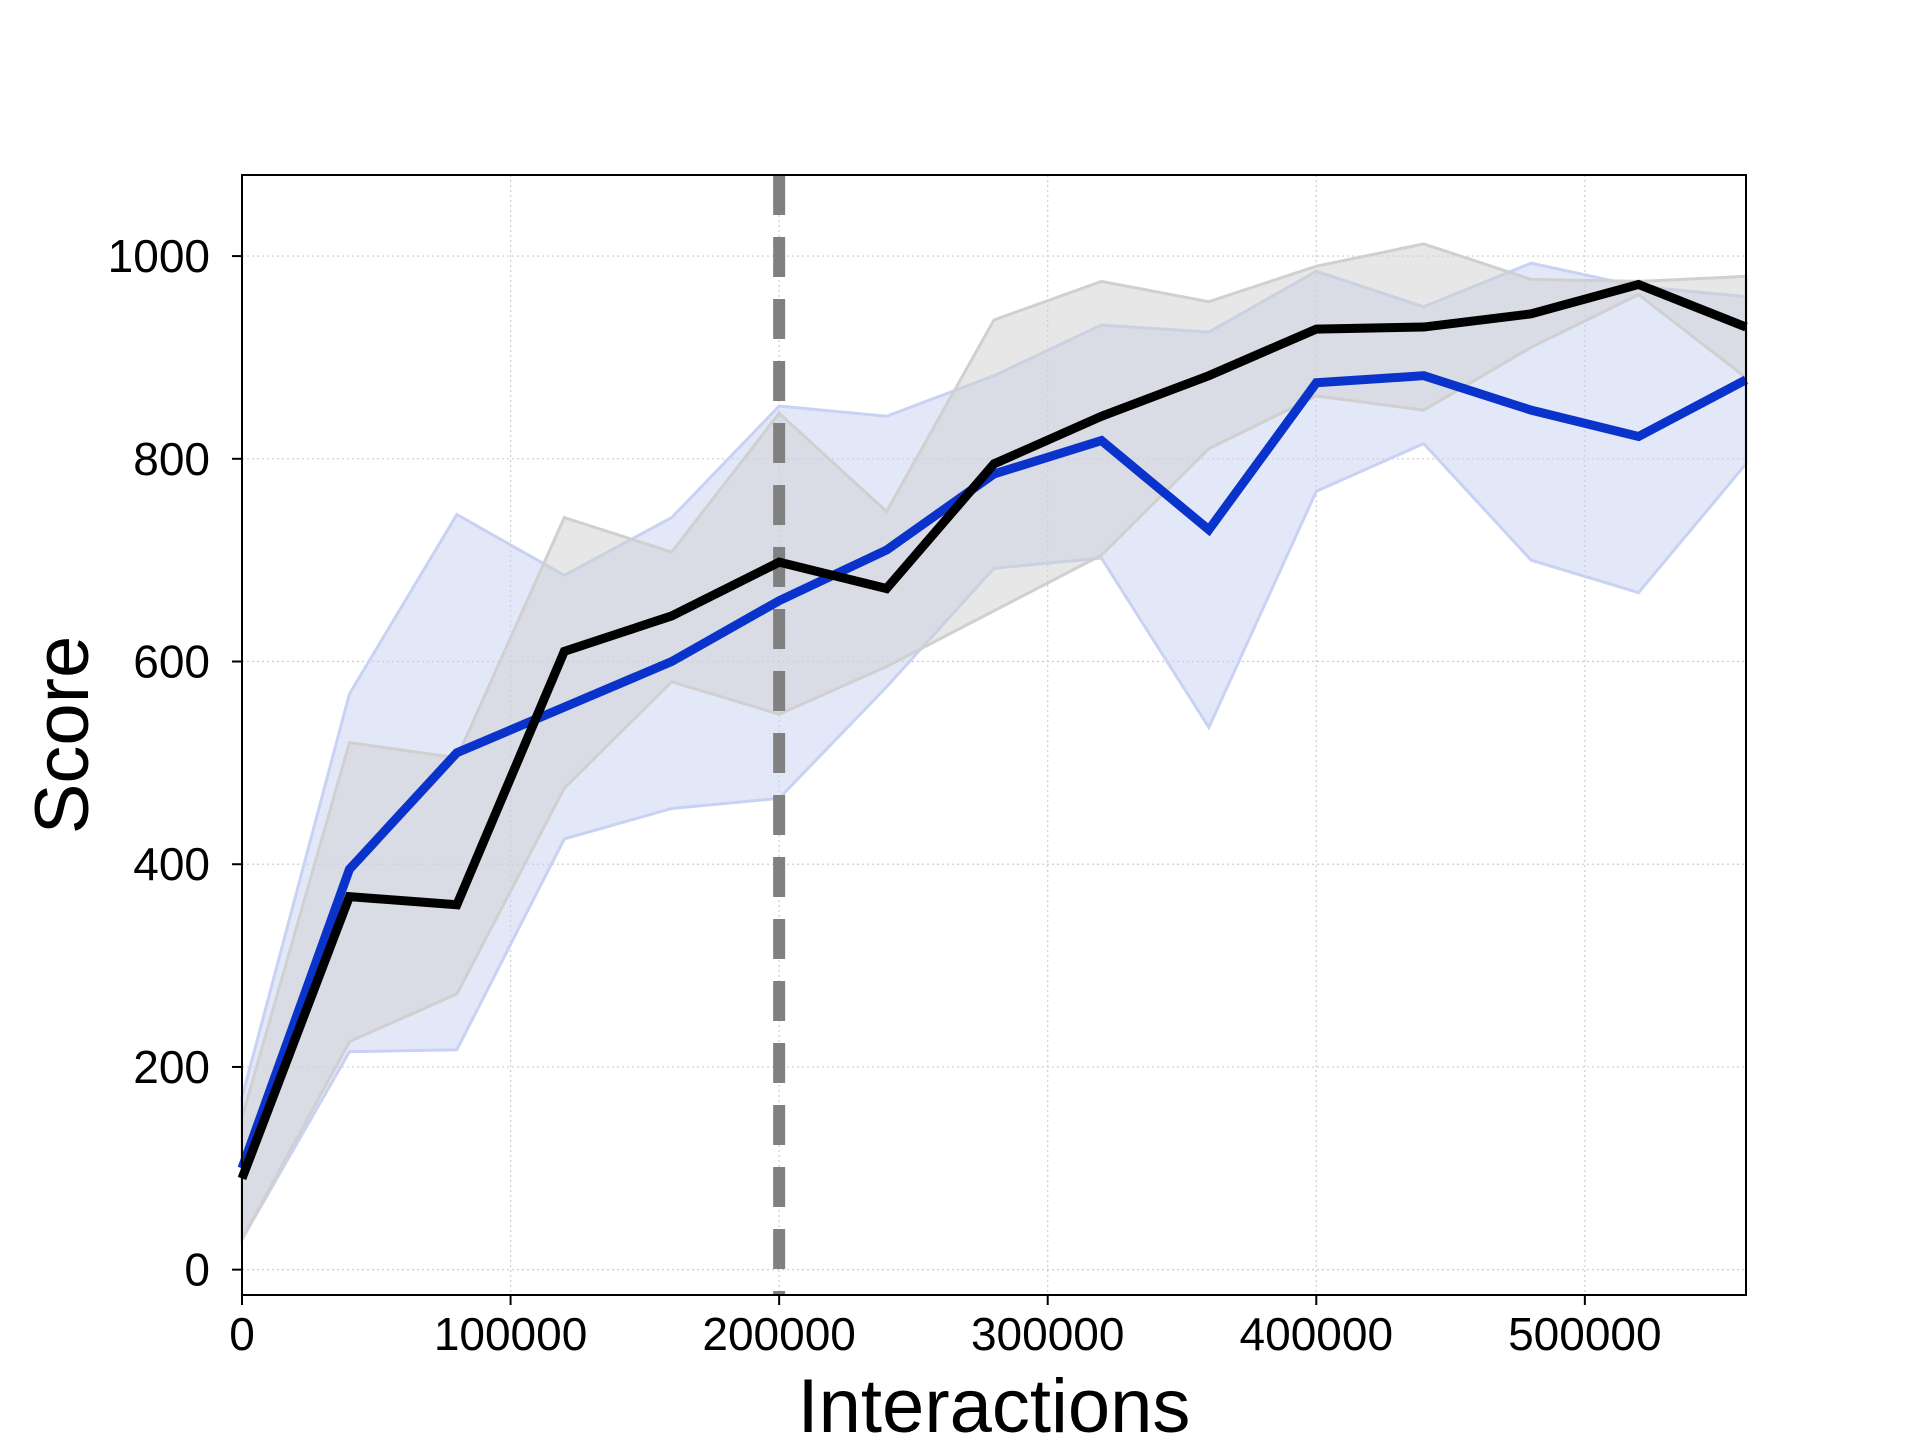 The height and width of the screenshot is (1440, 1920). Describe the element at coordinates (159, 256) in the screenshot. I see `y-tick-label-5: 1000` at that location.